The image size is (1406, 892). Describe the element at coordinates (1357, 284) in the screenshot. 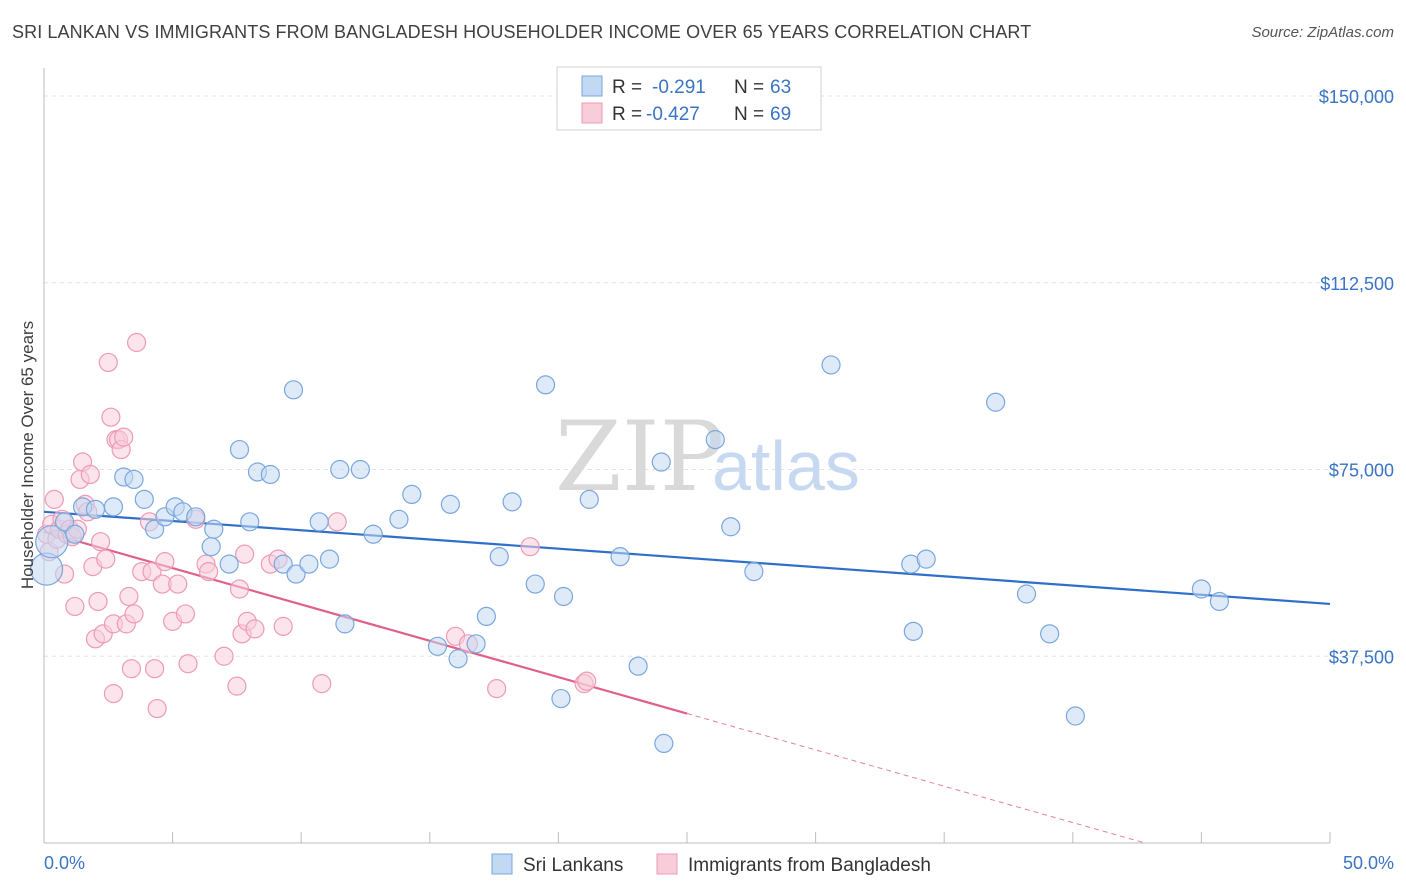

I see `y-tick-label: $112,500` at that location.